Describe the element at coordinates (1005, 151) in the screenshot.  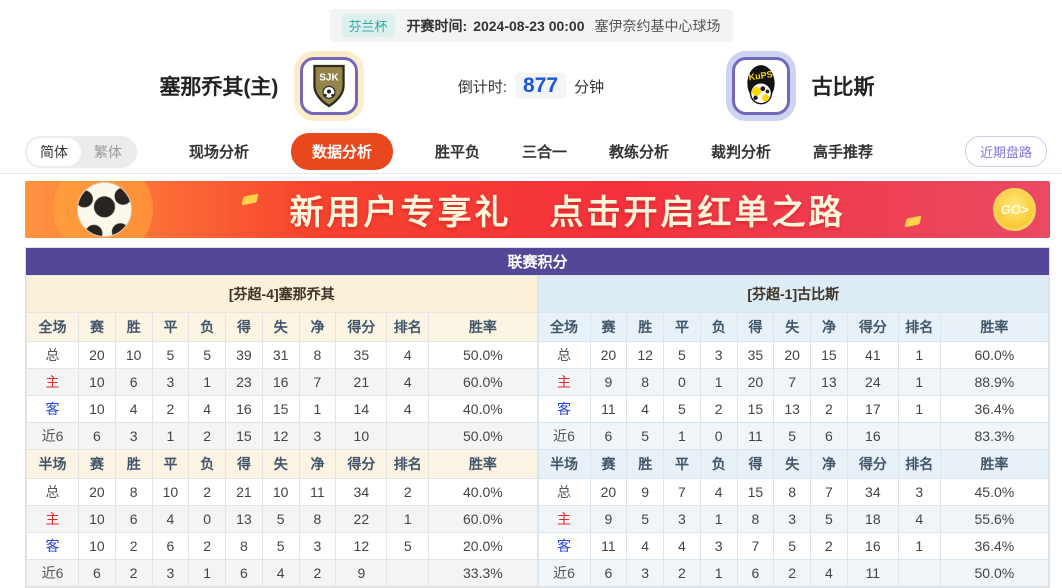
I see `recent-trend-button: 近期盘路` at that location.